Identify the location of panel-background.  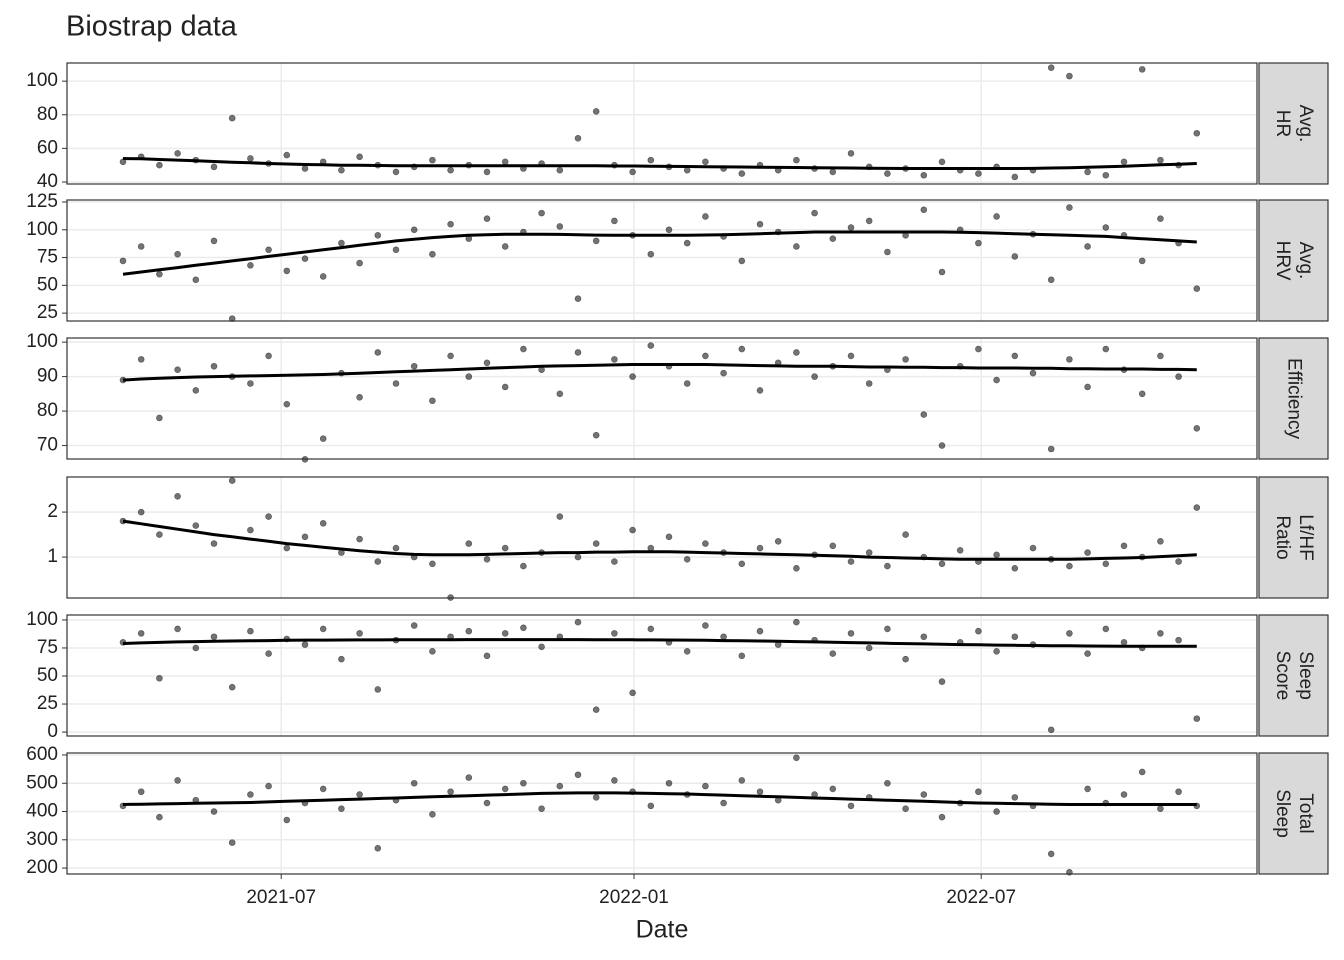
(662, 260).